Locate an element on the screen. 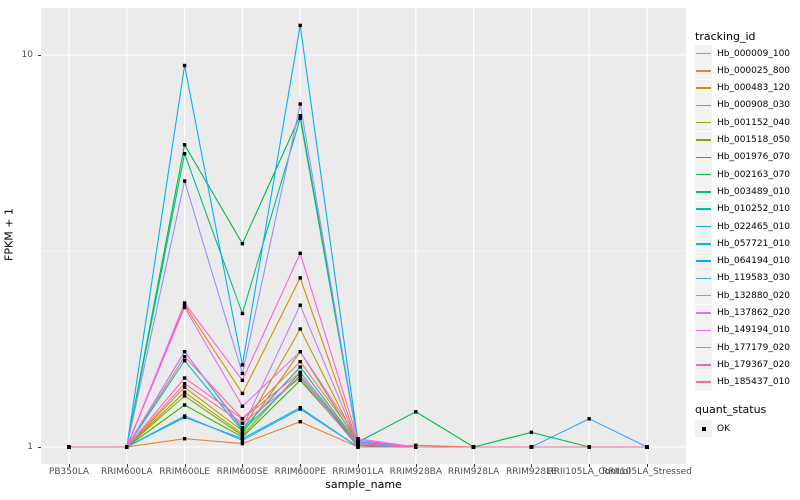  legend-label: Hb_177179_020 is located at coordinates (754, 347).